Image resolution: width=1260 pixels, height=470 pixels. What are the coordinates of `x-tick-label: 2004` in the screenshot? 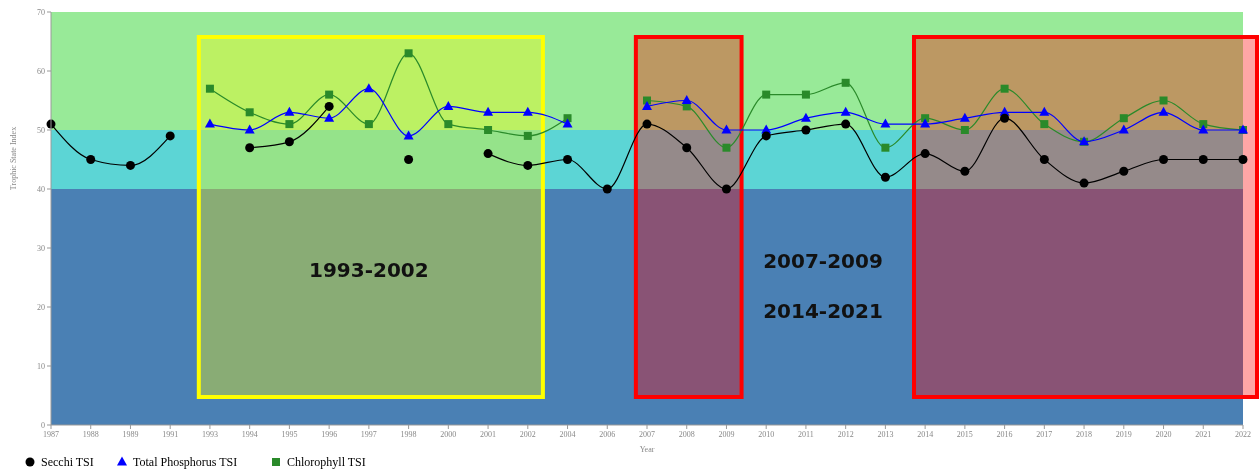 It's located at (567, 434).